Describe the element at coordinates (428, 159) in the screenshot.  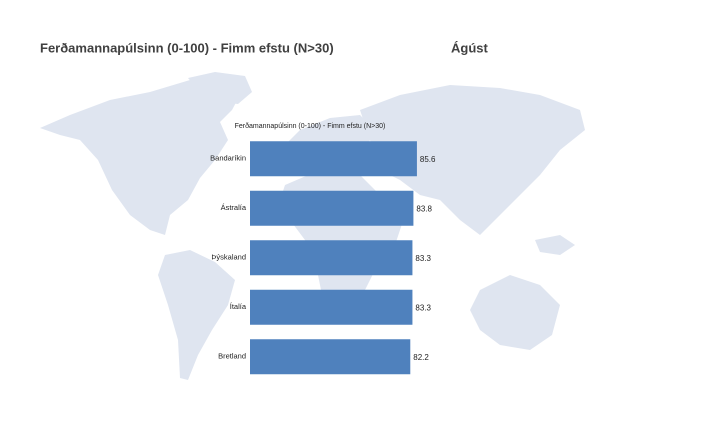
I see `value-label: 85.6` at that location.